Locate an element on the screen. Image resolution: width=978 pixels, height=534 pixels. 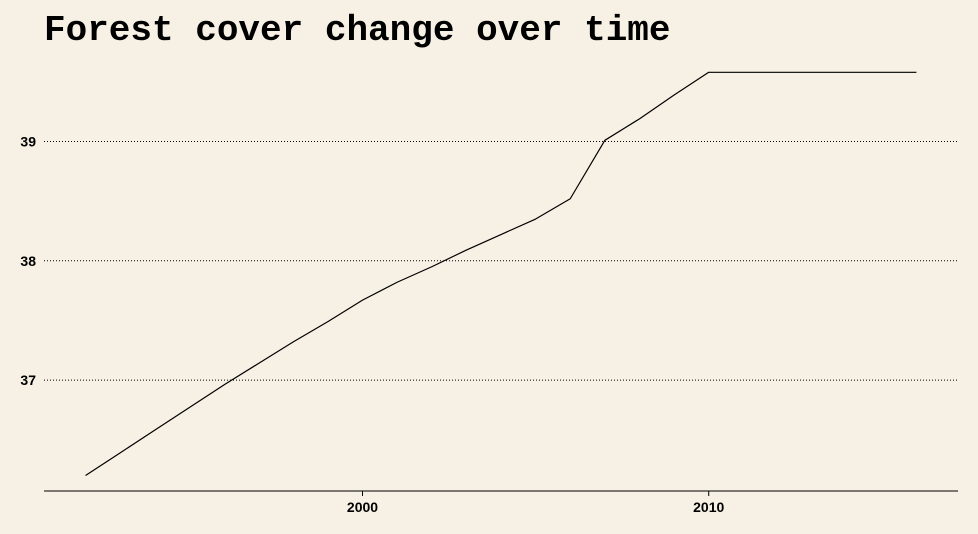
y-tick-label-38: 38 is located at coordinates (28, 261).